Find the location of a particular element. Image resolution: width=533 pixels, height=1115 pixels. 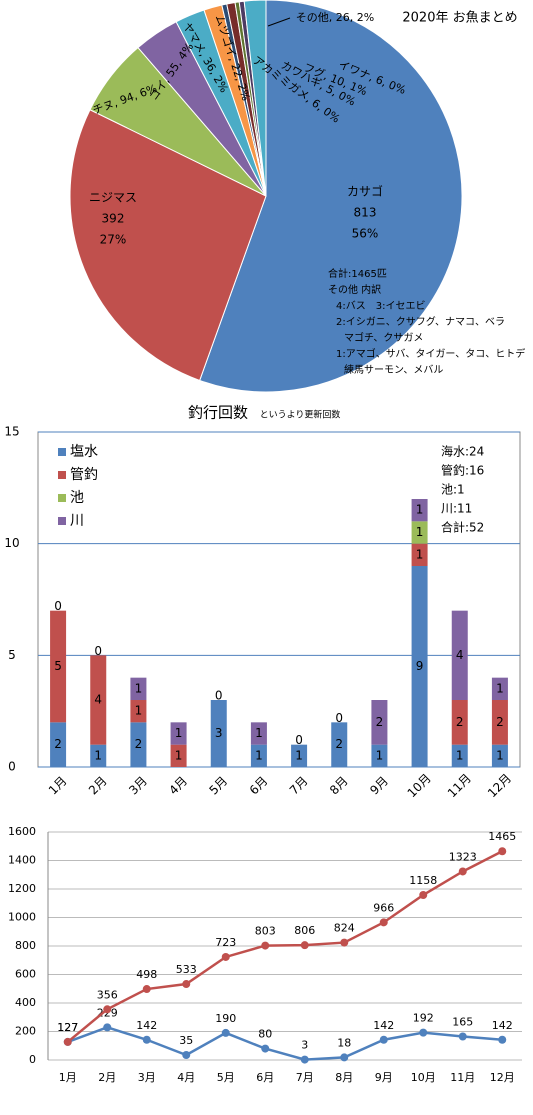

point-label: 192 is located at coordinates (423, 1018).